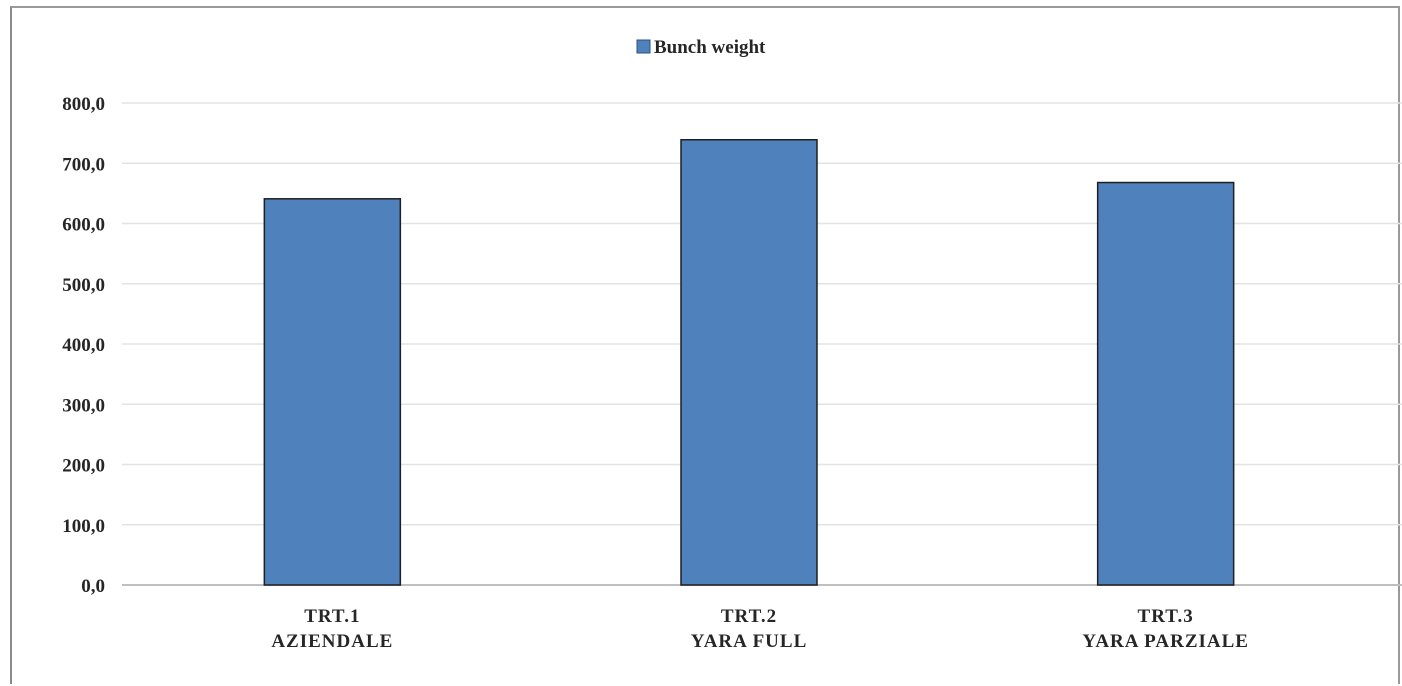  Describe the element at coordinates (749, 641) in the screenshot. I see `x-category-label: YARA FULL` at that location.